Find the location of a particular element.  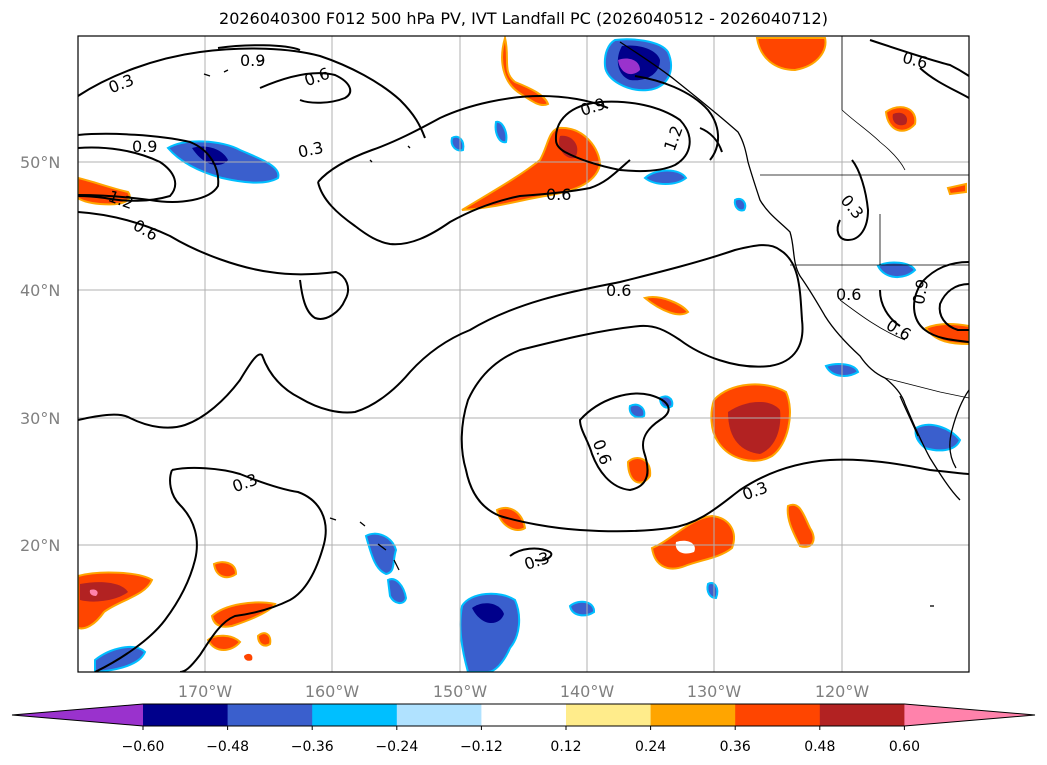

colorbar-tick-label: −0.36 is located at coordinates (312, 747).